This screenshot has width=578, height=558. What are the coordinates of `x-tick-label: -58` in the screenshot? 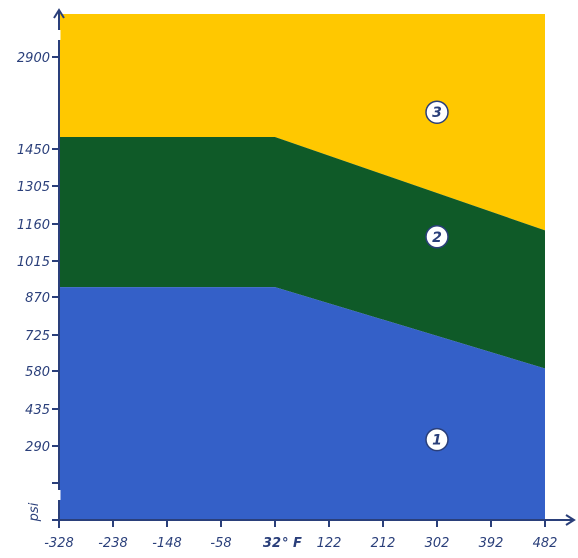 It's located at (220, 543).